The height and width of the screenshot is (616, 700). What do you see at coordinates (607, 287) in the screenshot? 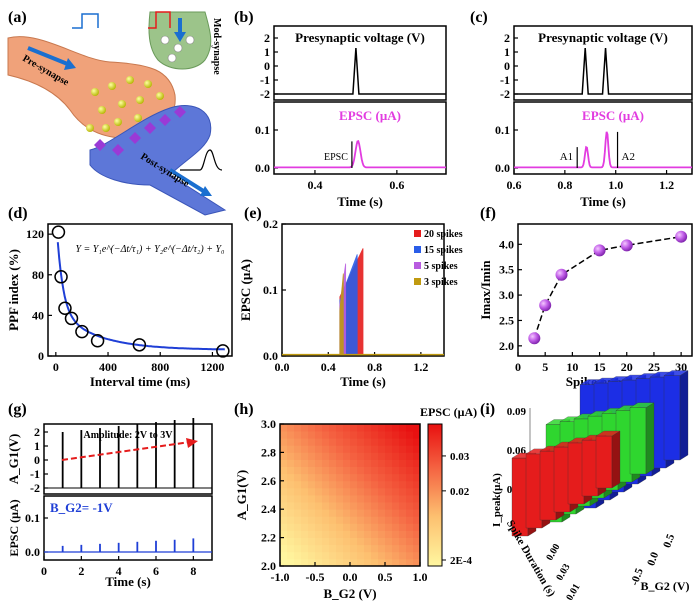
I see `trend-line` at bounding box center [607, 287].